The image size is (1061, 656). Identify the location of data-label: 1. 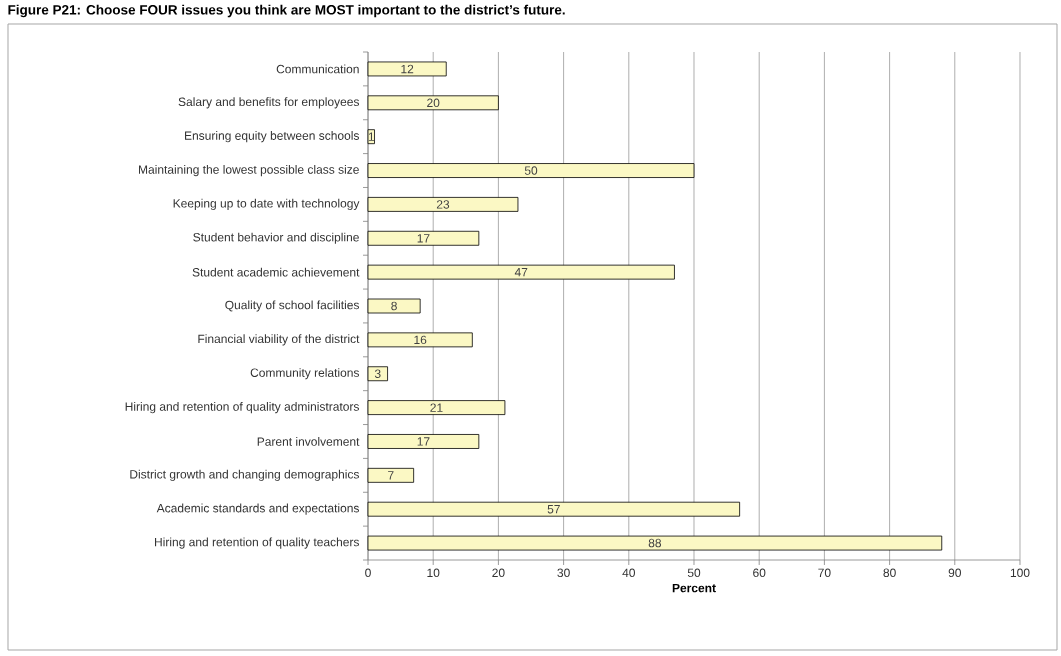
(371, 136).